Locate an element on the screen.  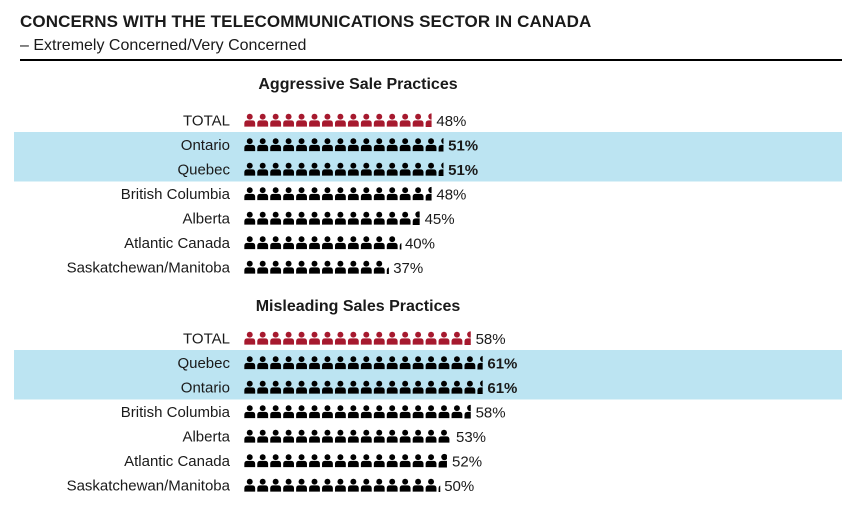
category-label: TOTAL is located at coordinates (206, 339).